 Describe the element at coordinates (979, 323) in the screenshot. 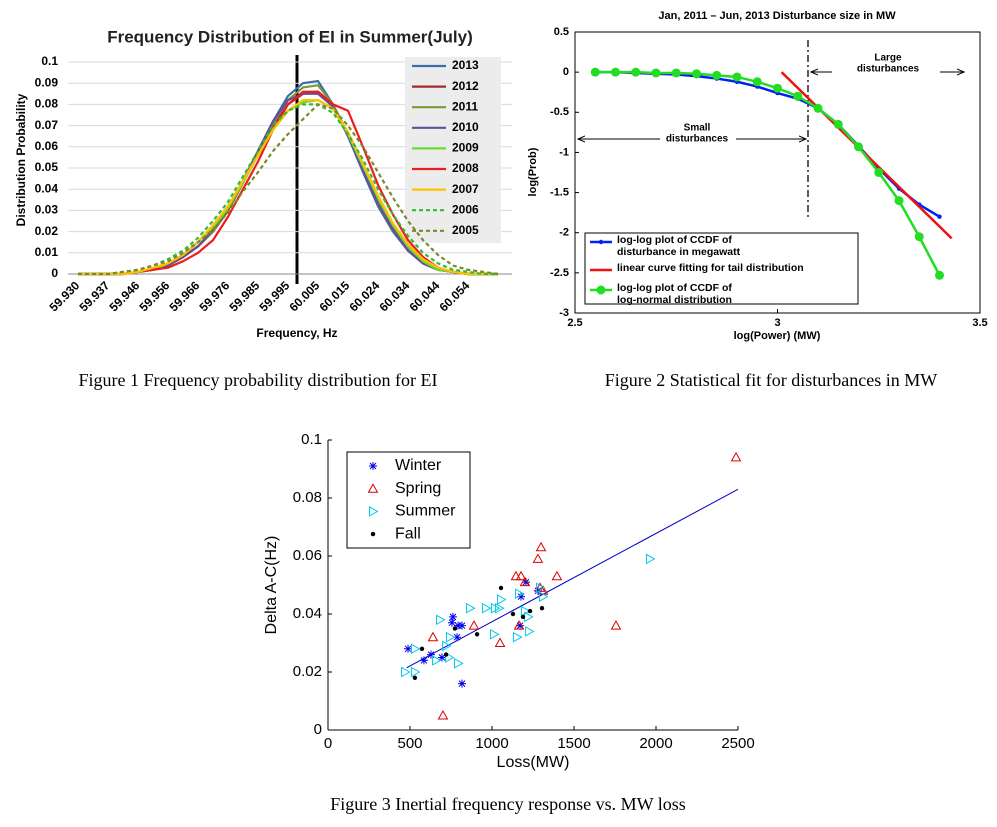

I see `x-tick-label: 3.5` at that location.